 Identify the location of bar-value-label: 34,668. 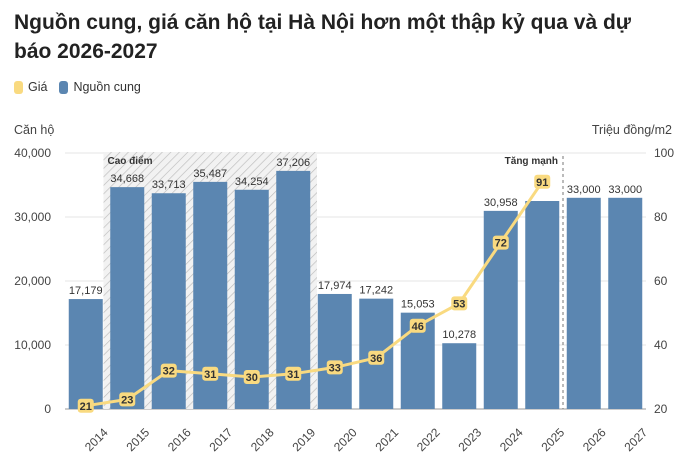
(127, 179).